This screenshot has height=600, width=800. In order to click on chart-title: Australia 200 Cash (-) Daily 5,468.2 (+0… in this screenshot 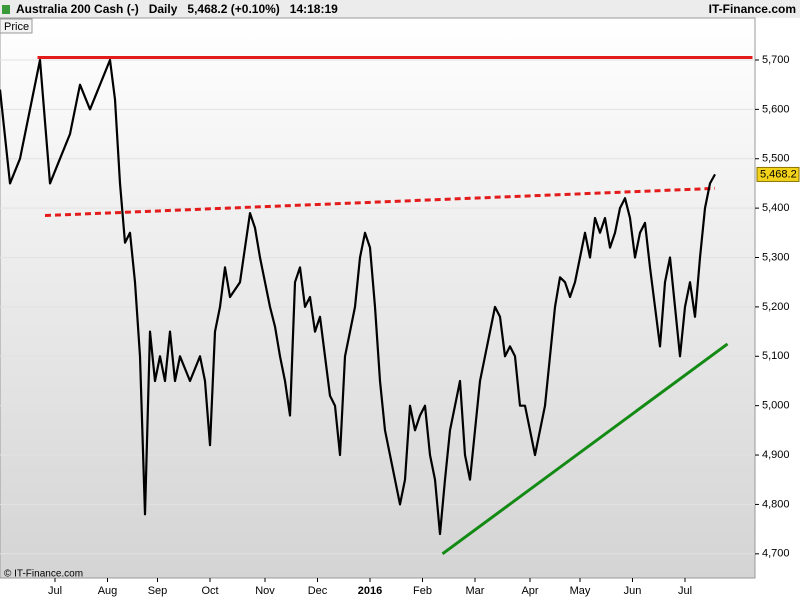, I will do `click(177, 9)`.